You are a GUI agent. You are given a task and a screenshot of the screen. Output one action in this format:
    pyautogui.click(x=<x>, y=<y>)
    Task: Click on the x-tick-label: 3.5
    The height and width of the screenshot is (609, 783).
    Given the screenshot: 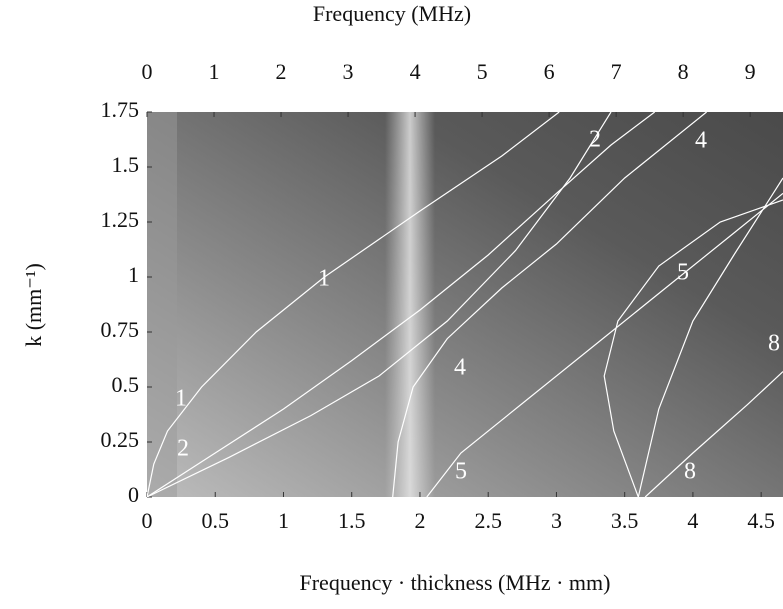 What is the action you would take?
    pyautogui.click(x=625, y=520)
    